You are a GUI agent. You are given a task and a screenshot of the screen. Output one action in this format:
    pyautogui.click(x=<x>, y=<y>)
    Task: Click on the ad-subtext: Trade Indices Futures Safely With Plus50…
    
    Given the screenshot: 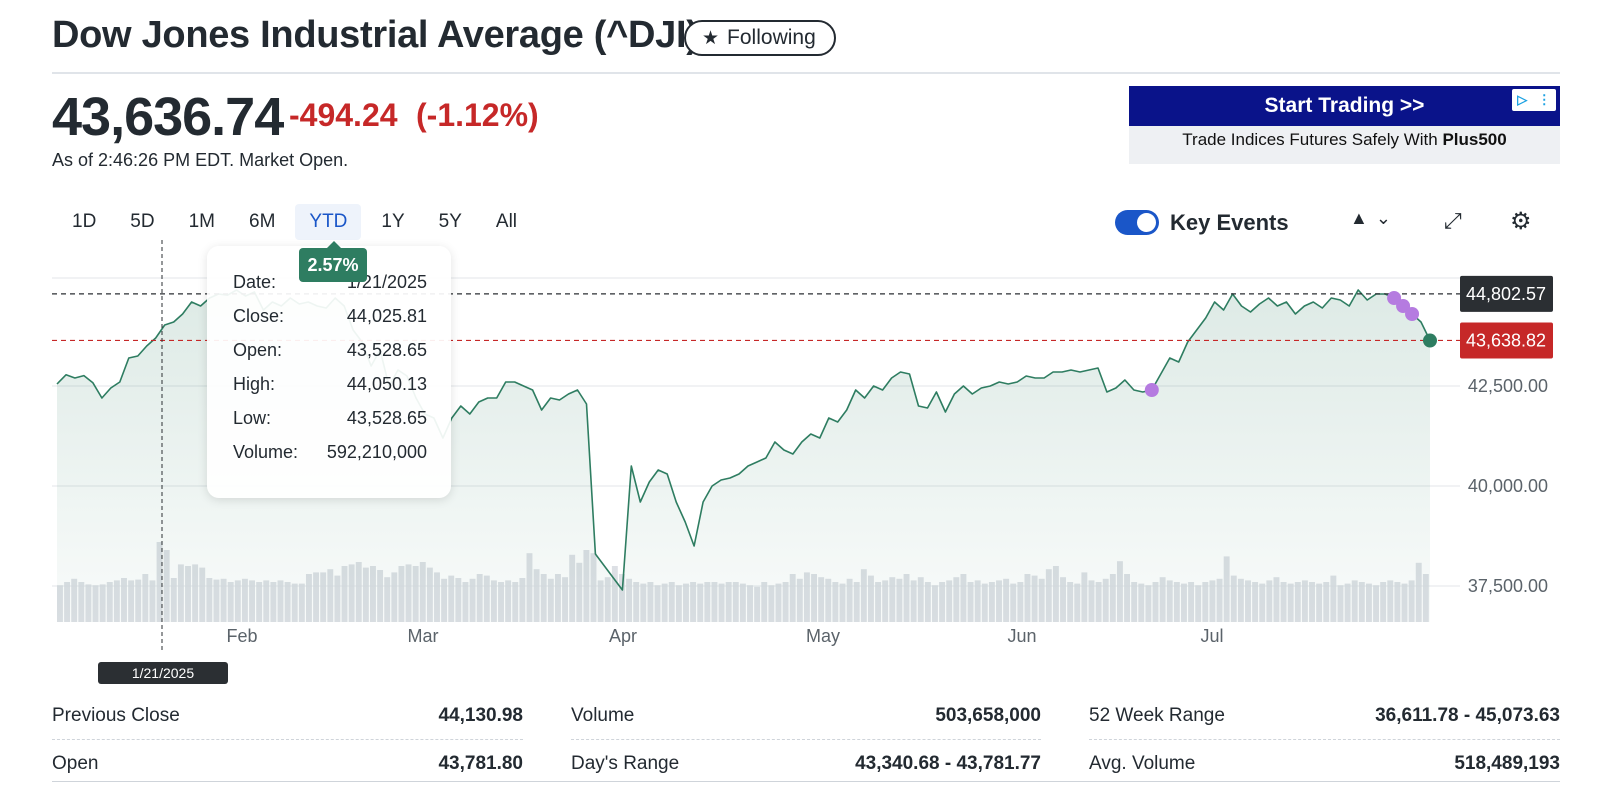 What is the action you would take?
    pyautogui.click(x=1344, y=140)
    